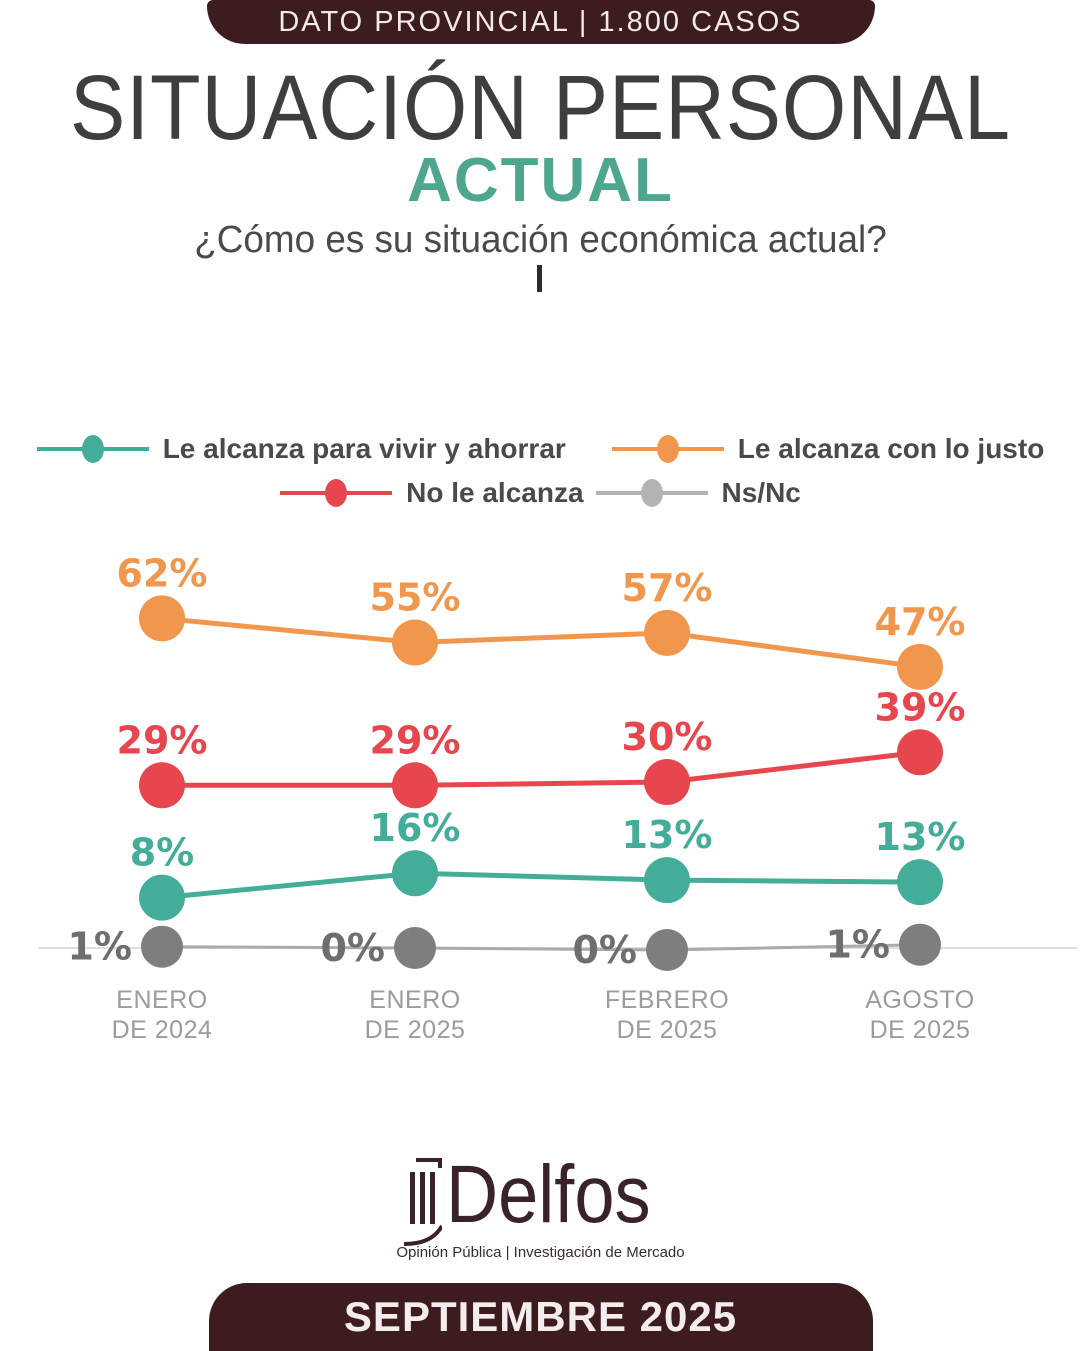 The height and width of the screenshot is (1351, 1081). I want to click on legend-item: Ns/Nc, so click(698, 493).